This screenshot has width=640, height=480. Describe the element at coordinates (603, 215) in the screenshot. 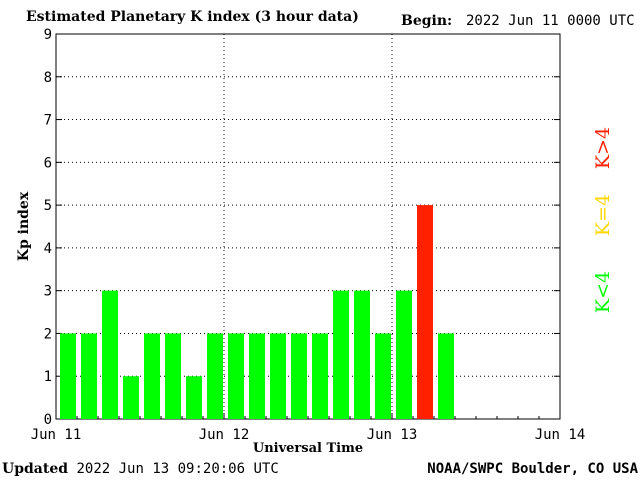

I see `legend-mid: K=4` at that location.